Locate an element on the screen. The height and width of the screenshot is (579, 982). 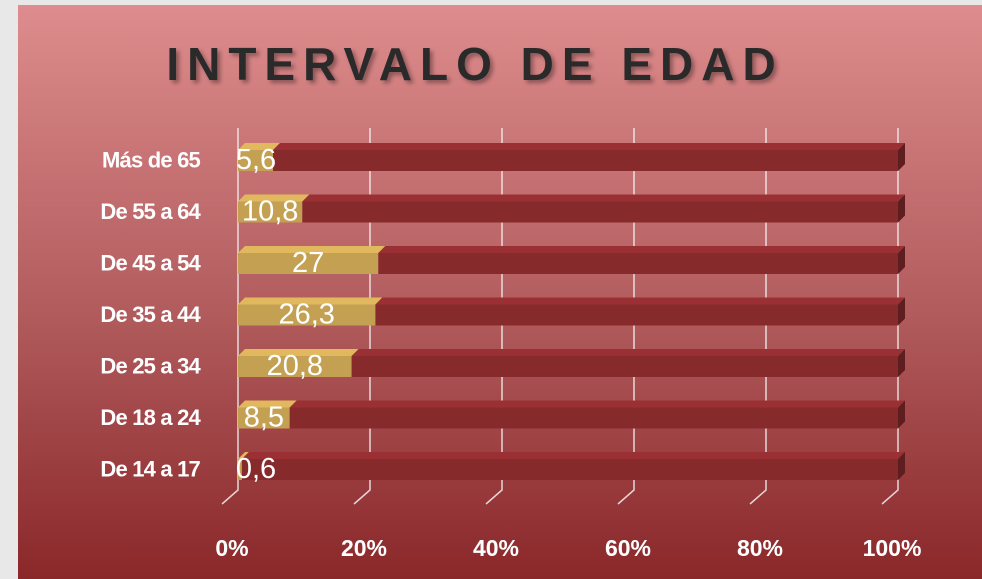
data-label: 26,3 is located at coordinates (306, 315).